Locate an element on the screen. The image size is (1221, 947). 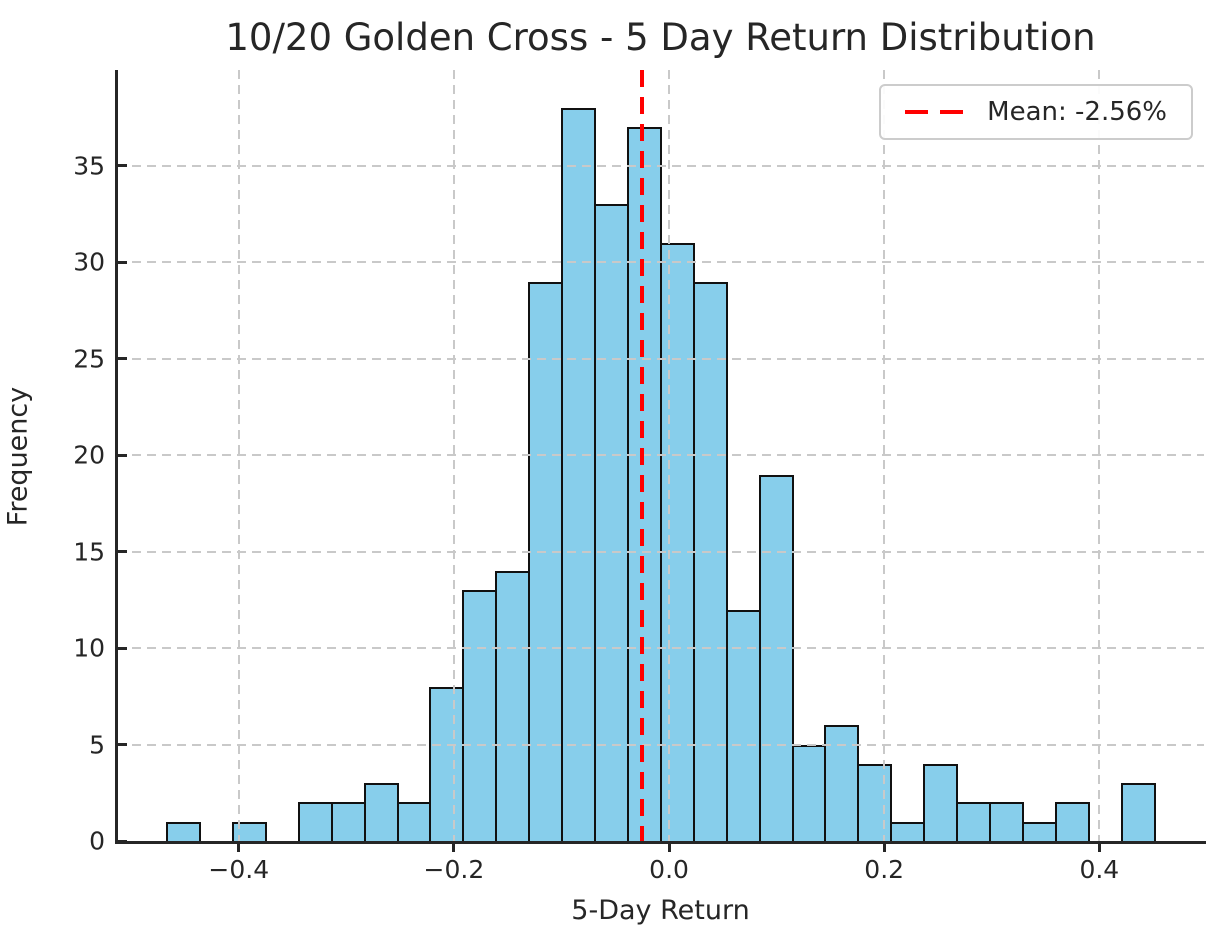
x-tick-label: −0.4 is located at coordinates (239, 869).